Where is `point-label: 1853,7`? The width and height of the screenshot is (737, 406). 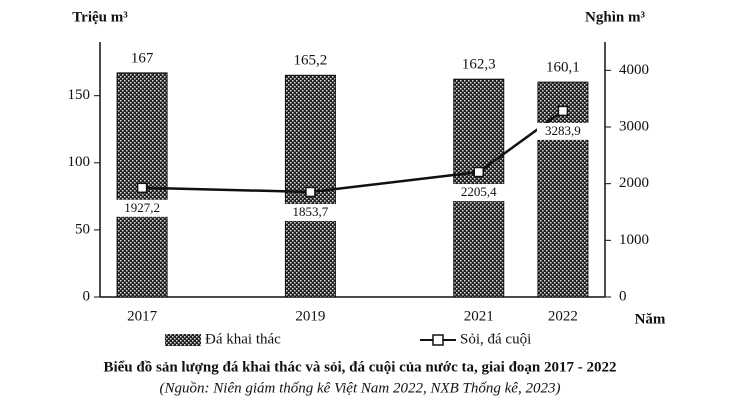 point-label: 1853,7 is located at coordinates (310, 212).